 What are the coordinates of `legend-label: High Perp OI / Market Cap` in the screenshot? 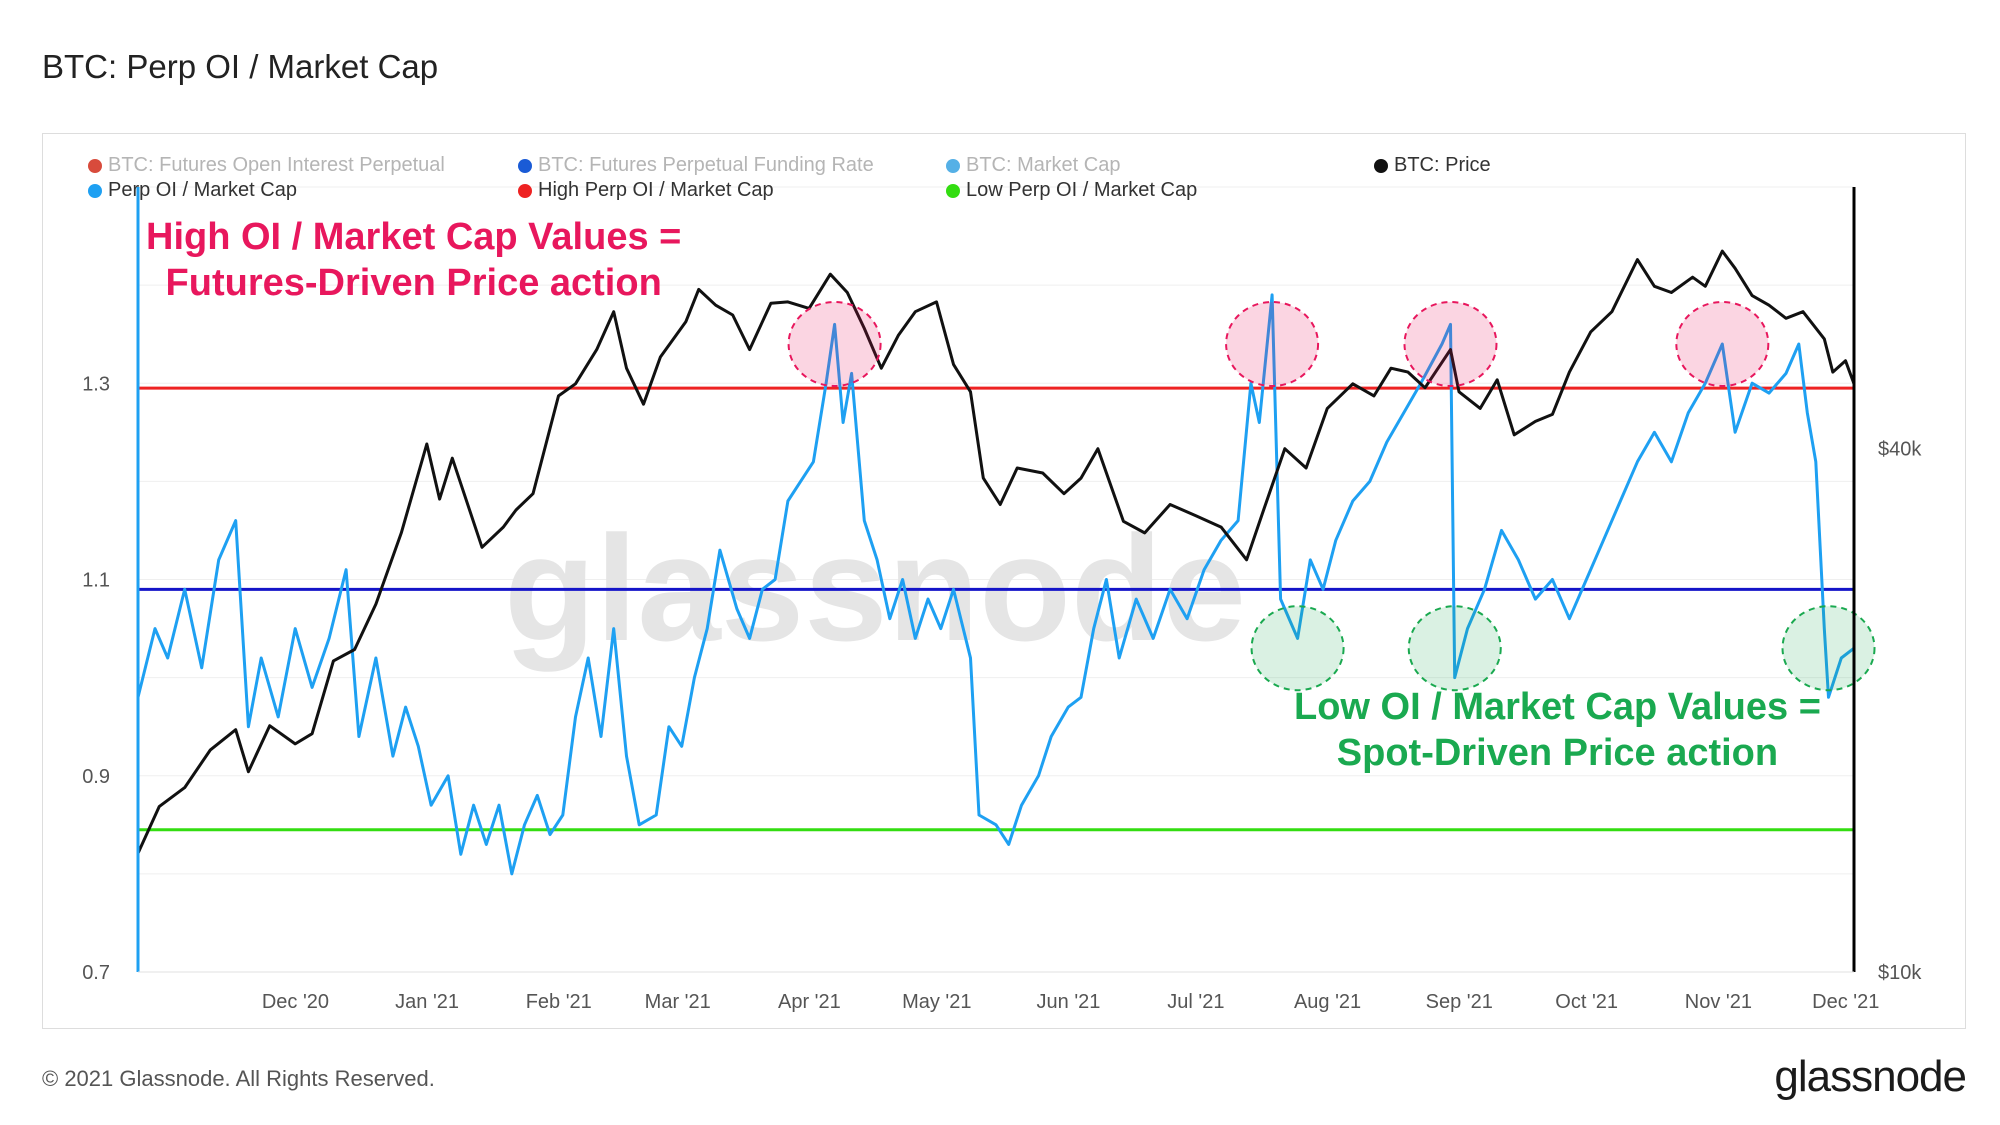 It's located at (656, 190).